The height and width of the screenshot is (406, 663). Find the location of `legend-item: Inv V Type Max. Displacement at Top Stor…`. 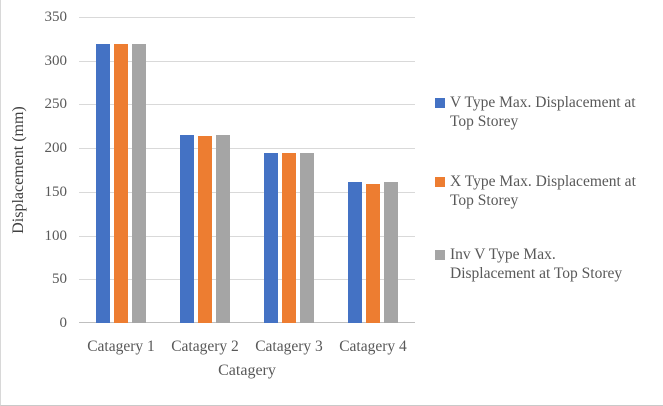

legend-item: Inv V Type Max. Displacement at Top Stor… is located at coordinates (538, 264).